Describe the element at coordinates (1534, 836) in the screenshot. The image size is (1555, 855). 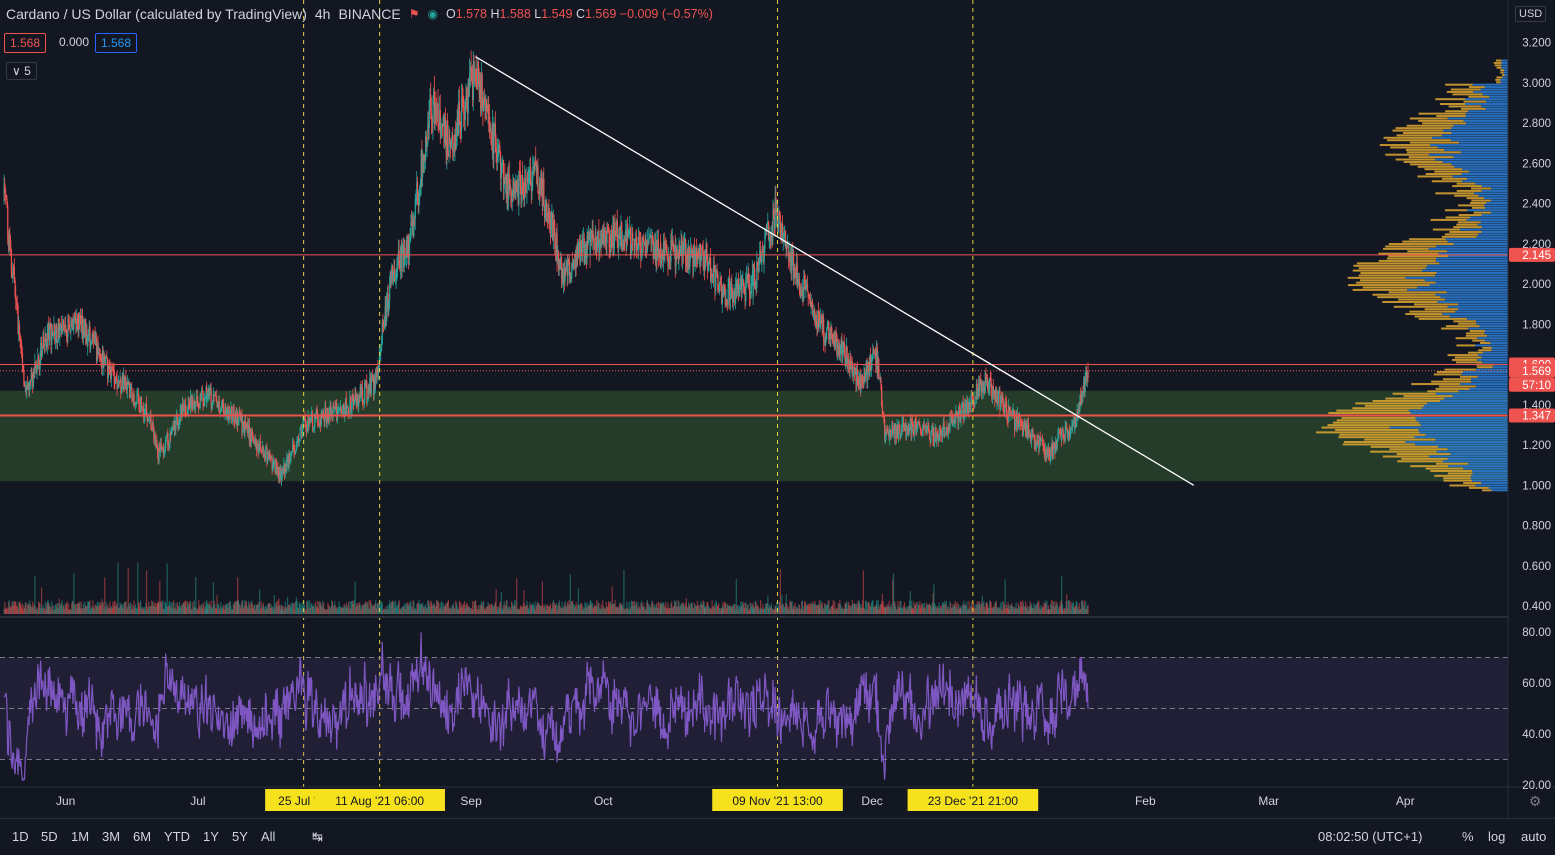
I see `auto-toggle: auto` at that location.